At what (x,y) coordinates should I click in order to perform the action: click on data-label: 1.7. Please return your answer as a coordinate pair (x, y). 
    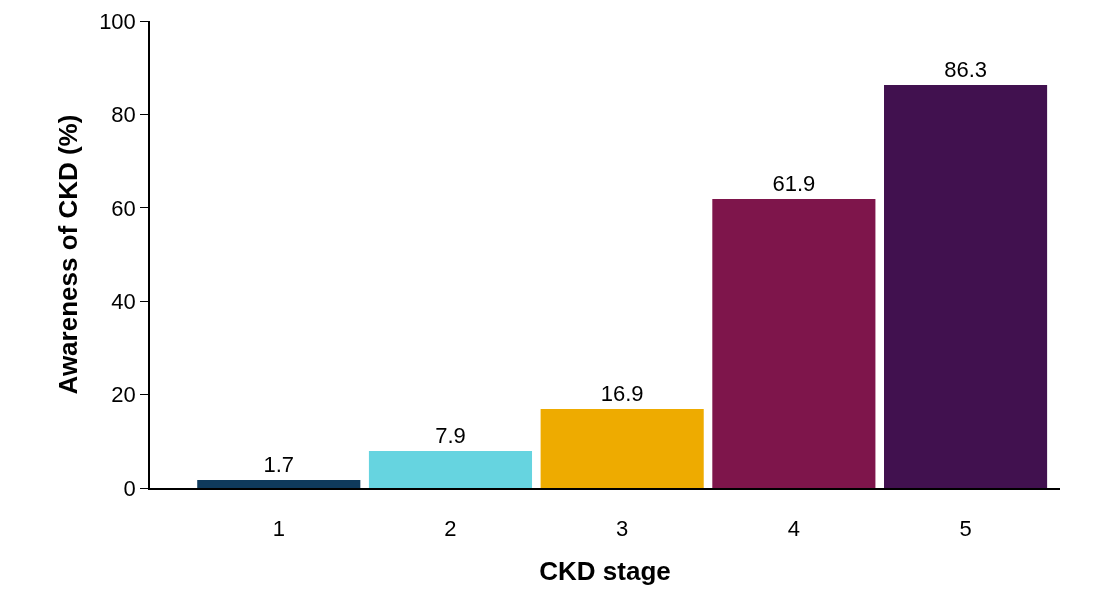
    Looking at the image, I should click on (279, 465).